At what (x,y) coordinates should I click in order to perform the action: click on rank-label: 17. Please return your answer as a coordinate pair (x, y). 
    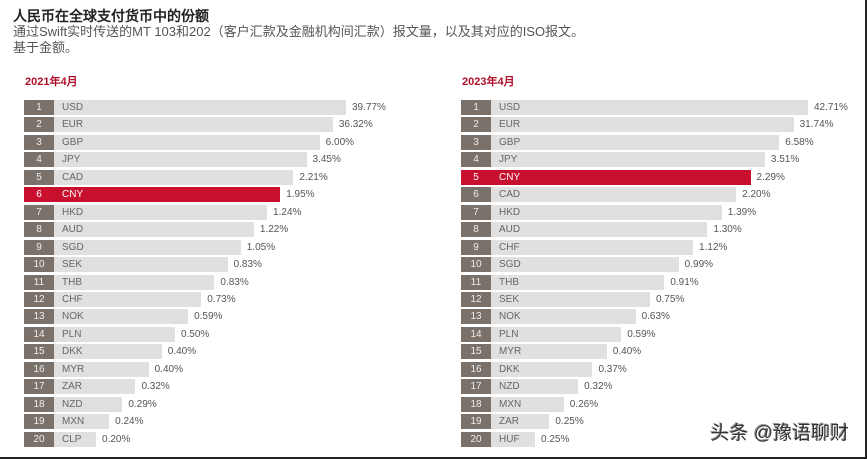
    Looking at the image, I should click on (476, 387).